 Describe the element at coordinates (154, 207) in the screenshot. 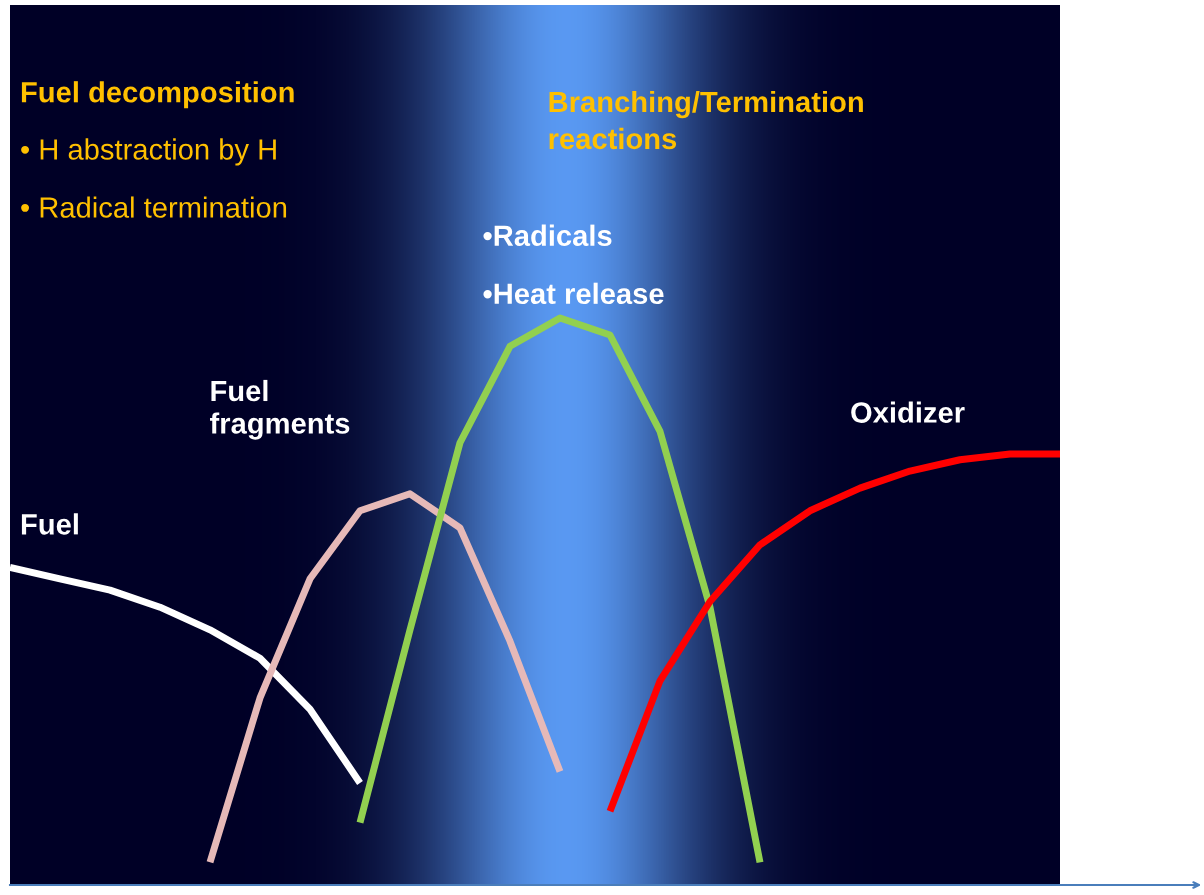

I see `text: • Radical termination` at that location.